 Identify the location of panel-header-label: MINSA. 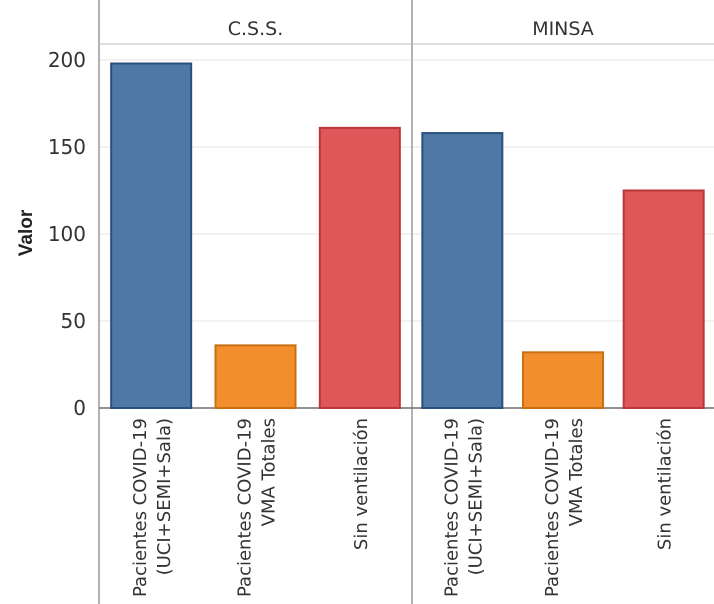
(563, 29).